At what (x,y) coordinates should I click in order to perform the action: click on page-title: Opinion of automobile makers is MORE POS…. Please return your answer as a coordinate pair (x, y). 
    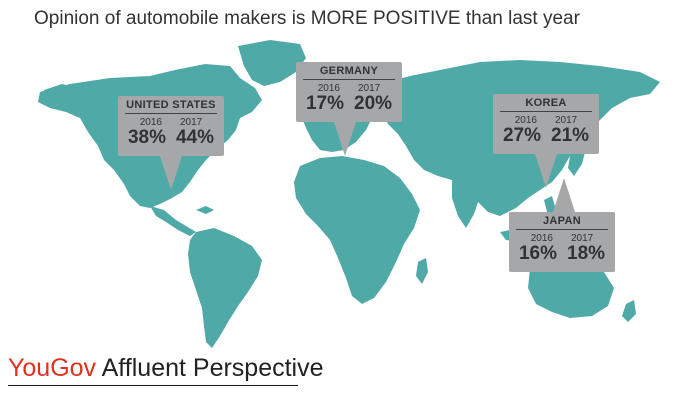
    Looking at the image, I should click on (307, 18).